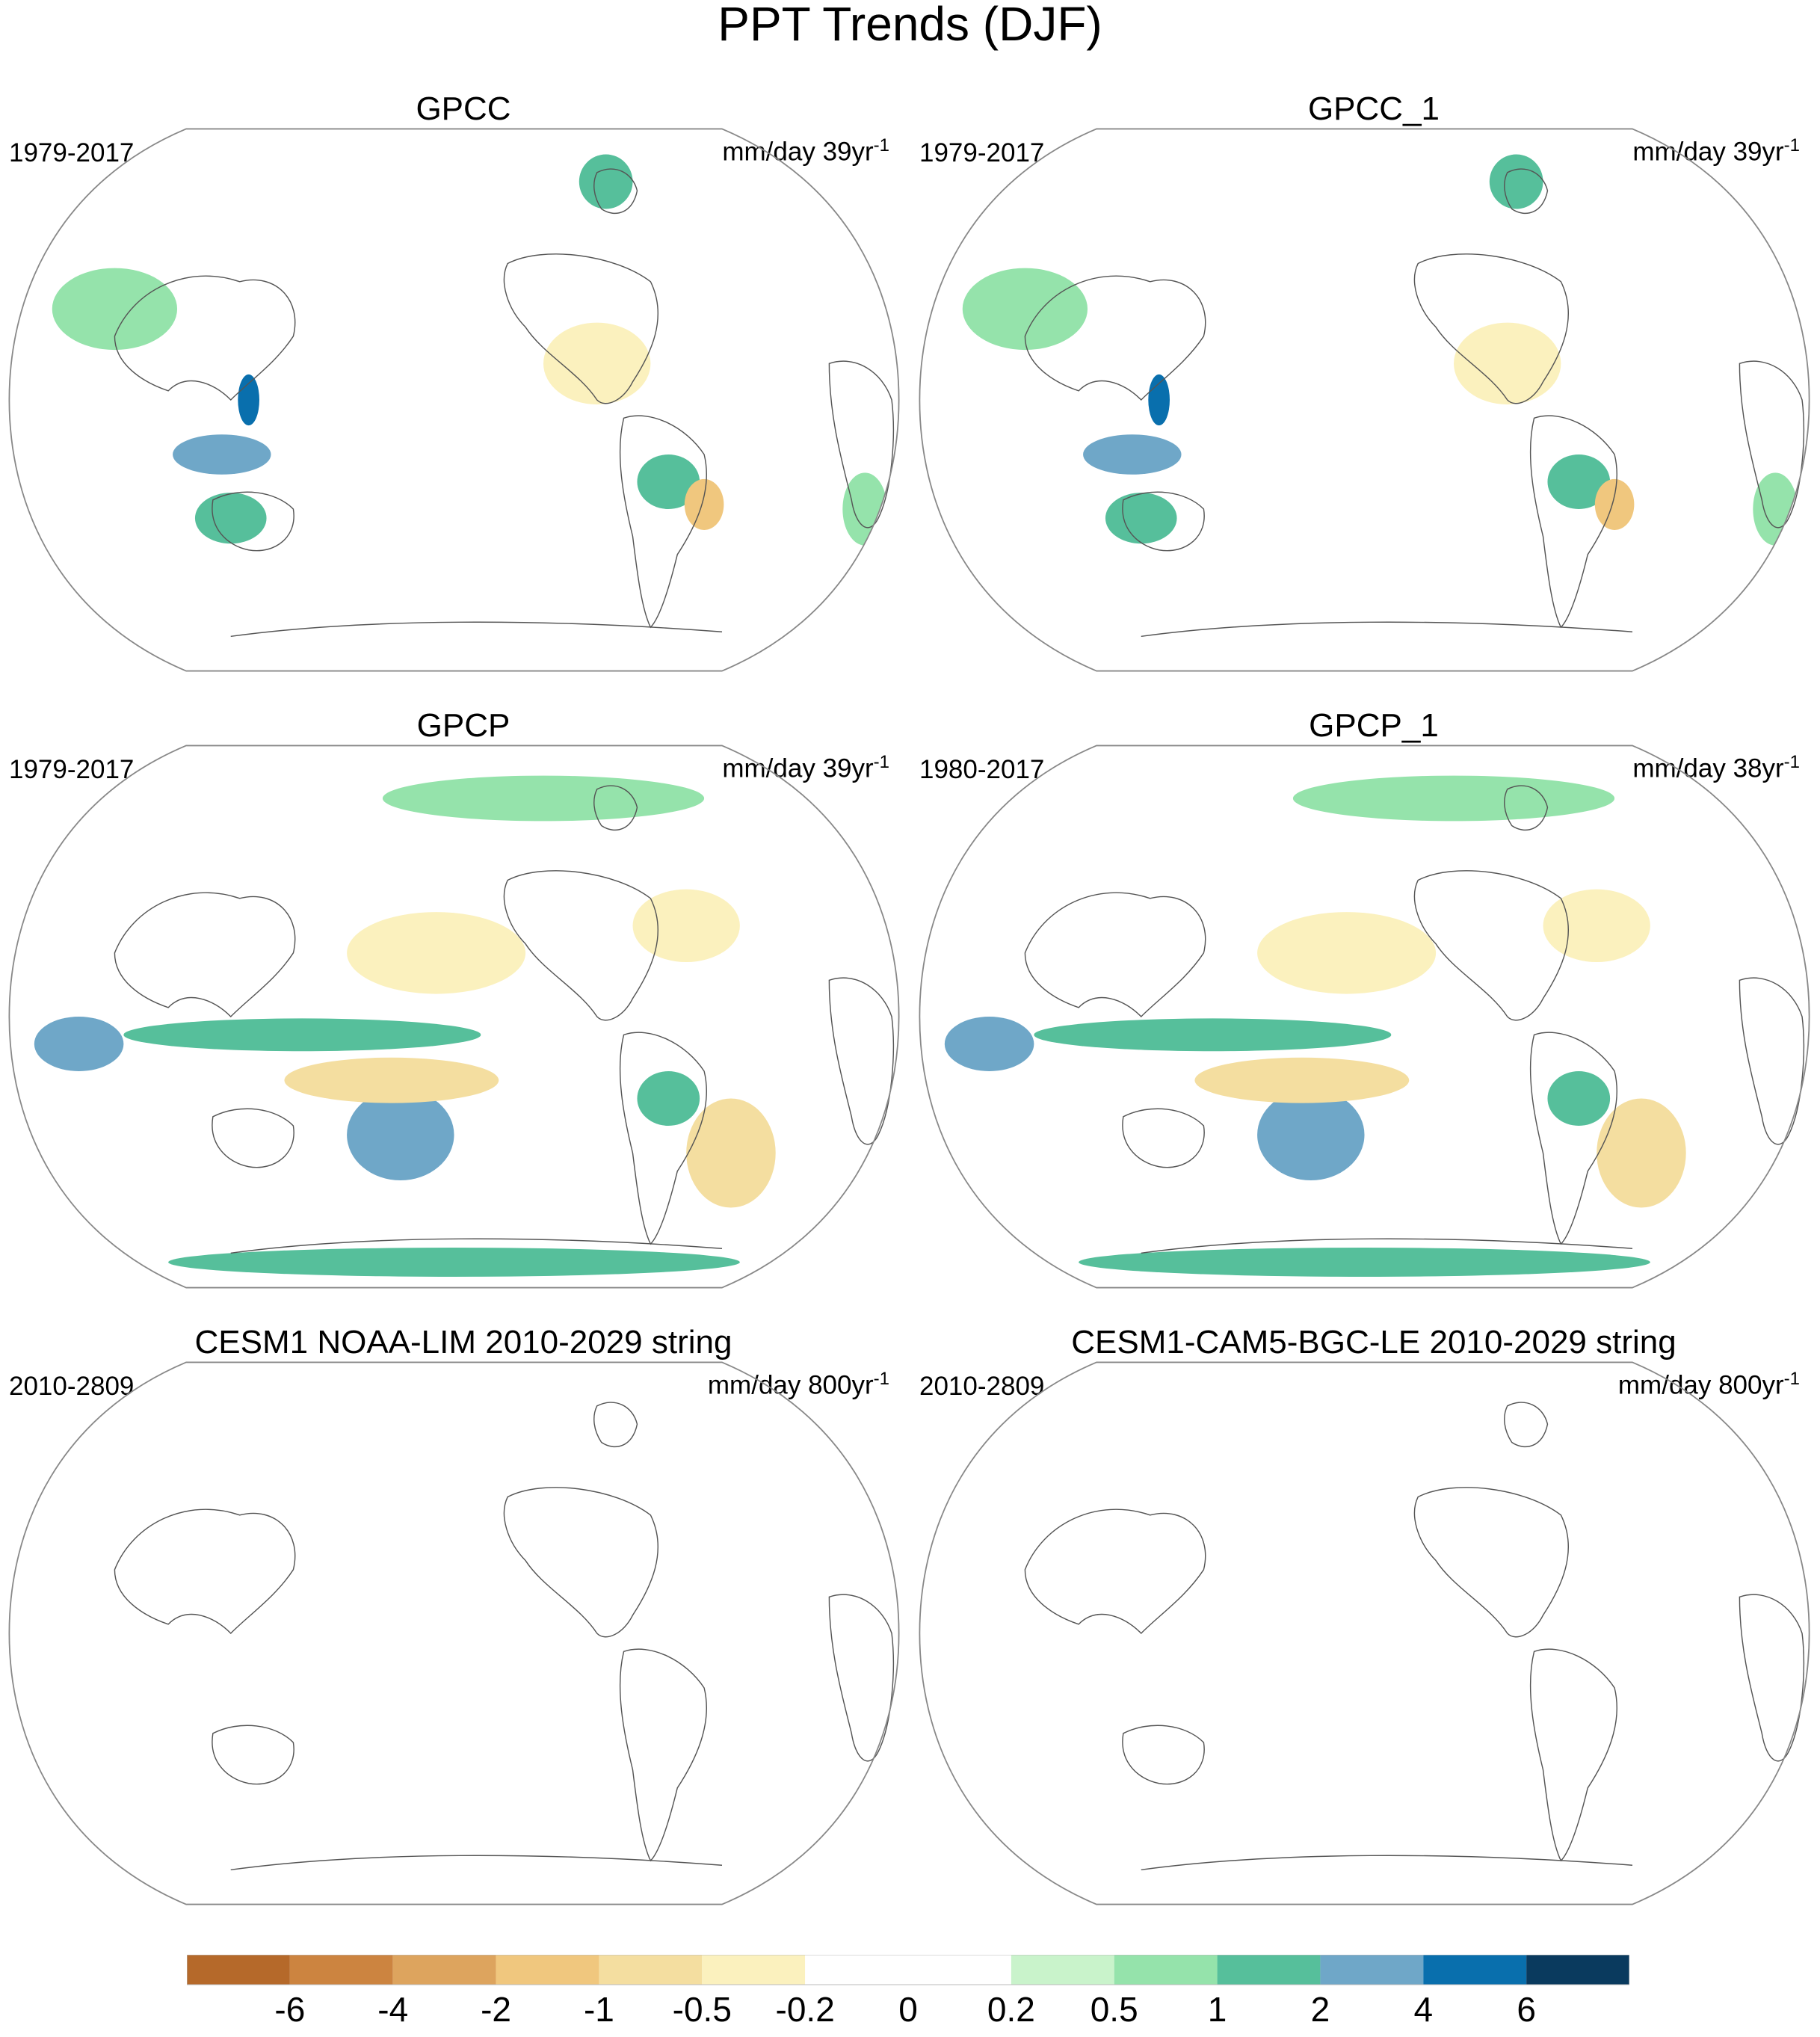 The height and width of the screenshot is (2037, 1820). I want to click on colorbar-tick-label: 0.5, so click(1114, 2009).